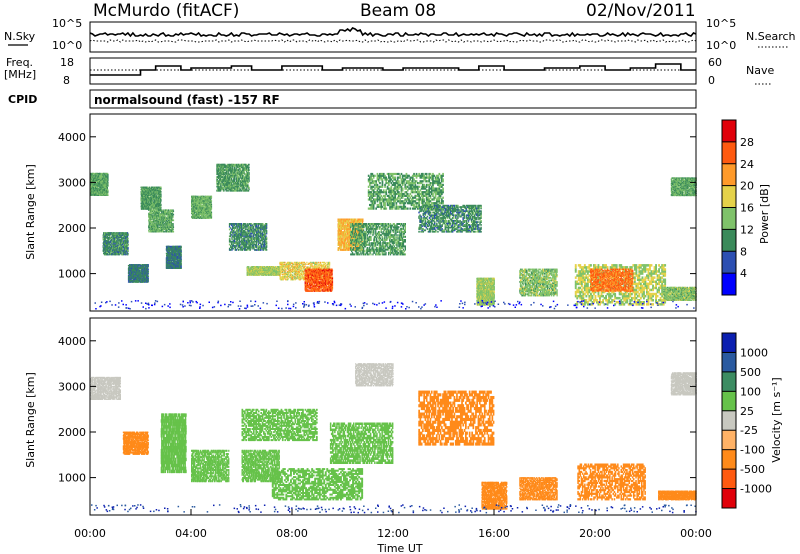 This screenshot has height=554, width=800. What do you see at coordinates (715, 62) in the screenshot?
I see `nave-tick-top: 60` at bounding box center [715, 62].